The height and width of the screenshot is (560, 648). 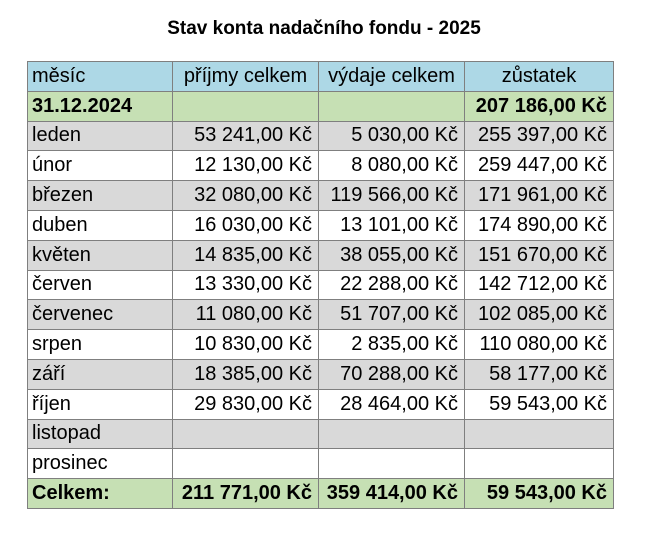 What do you see at coordinates (245, 106) in the screenshot?
I see `opening-income-cell` at bounding box center [245, 106].